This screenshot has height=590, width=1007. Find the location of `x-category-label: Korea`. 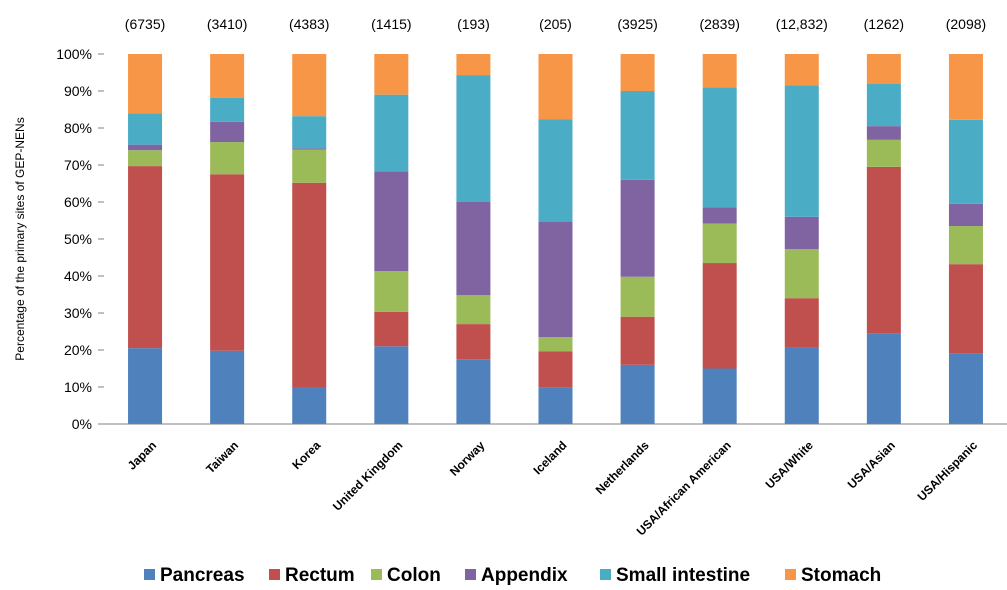

x-category-label: Korea is located at coordinates (306, 455).